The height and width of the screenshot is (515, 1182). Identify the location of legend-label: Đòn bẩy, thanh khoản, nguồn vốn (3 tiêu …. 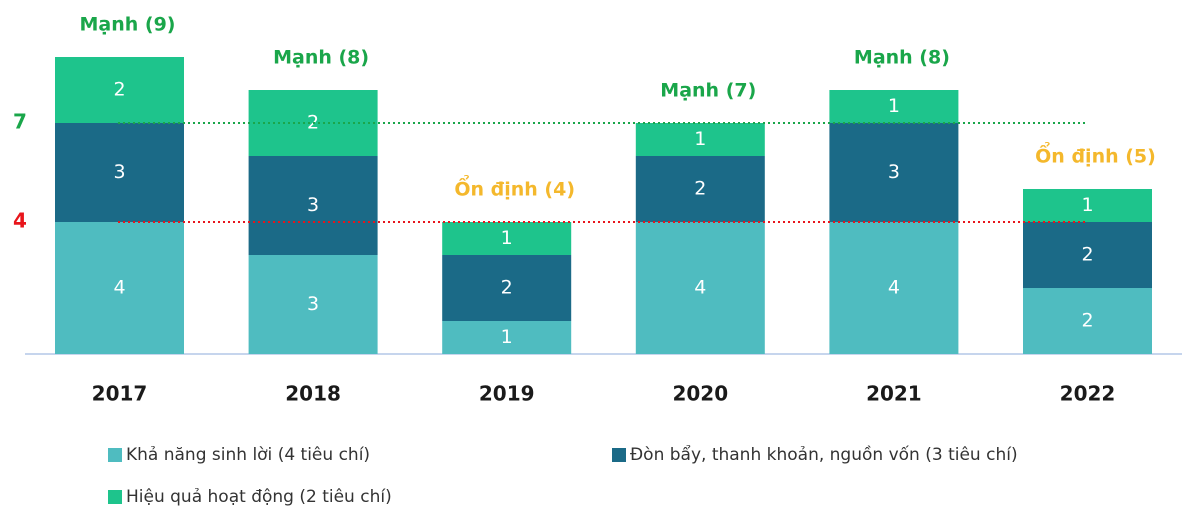
(824, 454).